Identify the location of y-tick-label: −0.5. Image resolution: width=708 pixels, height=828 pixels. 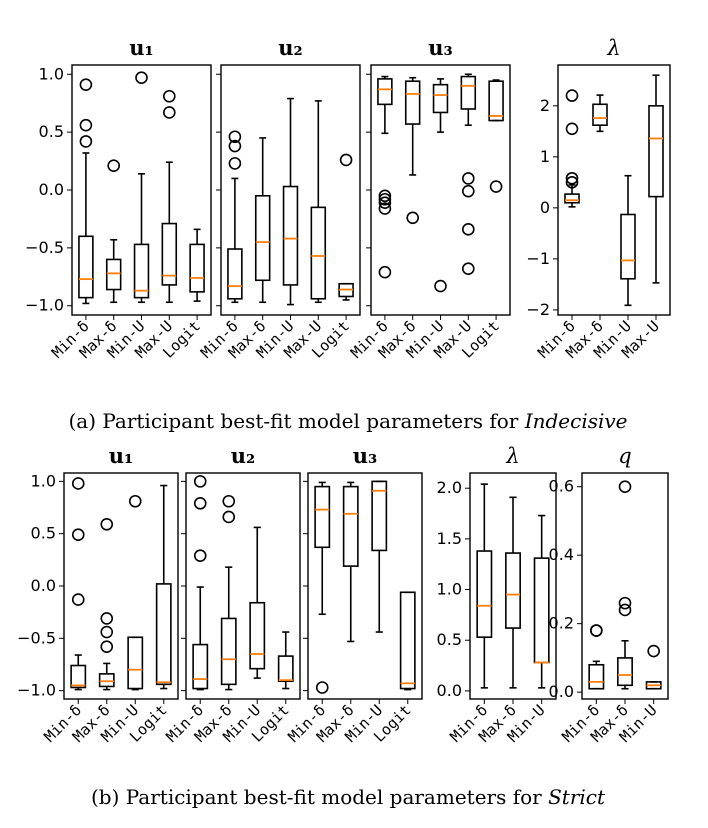
(36, 637).